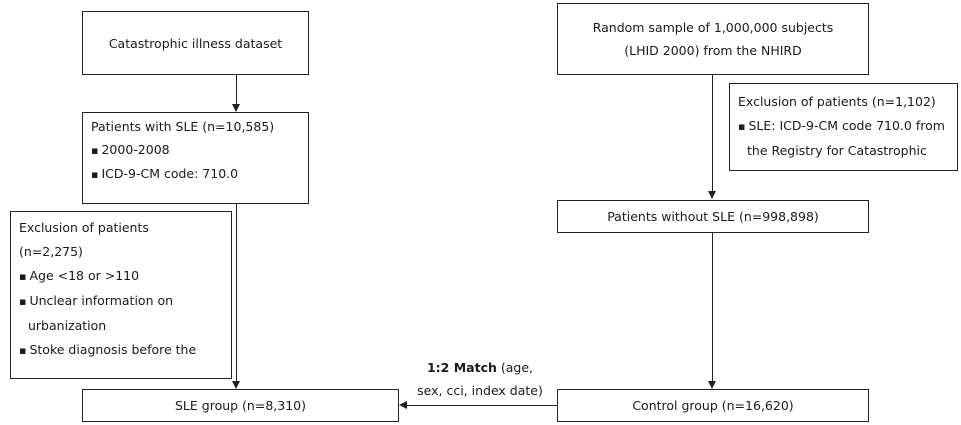 The height and width of the screenshot is (425, 961). I want to click on match-label: 1:2 Match (age, sex, cci, index date), so click(480, 379).